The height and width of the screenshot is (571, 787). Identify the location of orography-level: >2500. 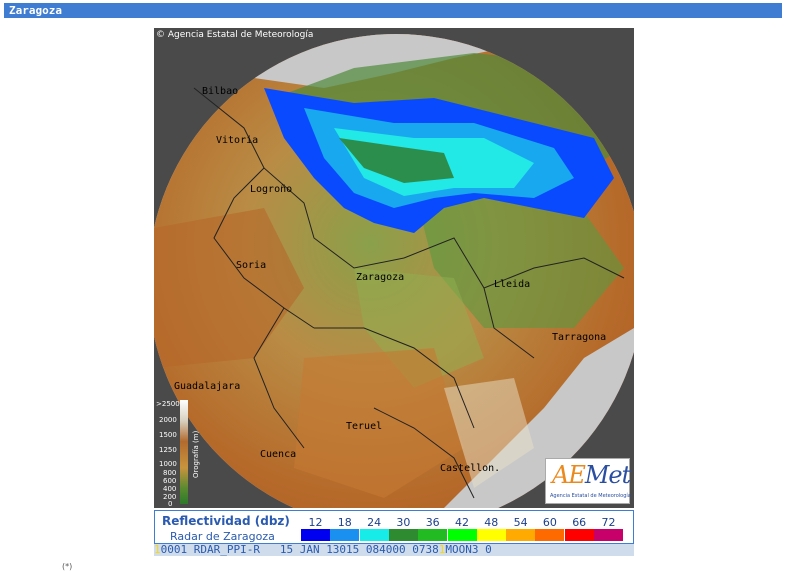
(168, 404).